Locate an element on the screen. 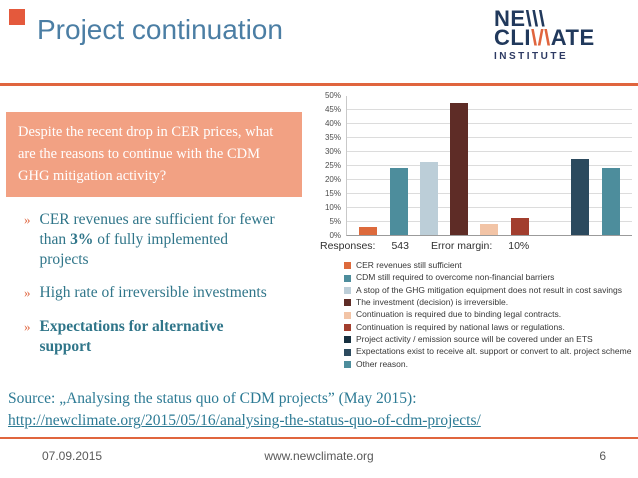 The height and width of the screenshot is (478, 638). chart-stats: Responses: 543 Error margin: 10% is located at coordinates (474, 246).